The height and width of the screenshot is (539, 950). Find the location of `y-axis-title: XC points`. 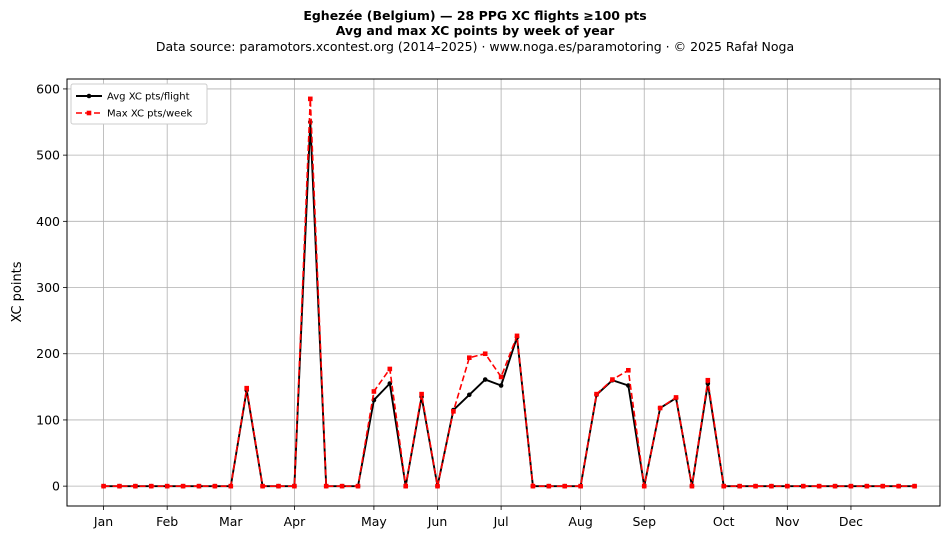

y-axis-title: XC points is located at coordinates (17, 291).